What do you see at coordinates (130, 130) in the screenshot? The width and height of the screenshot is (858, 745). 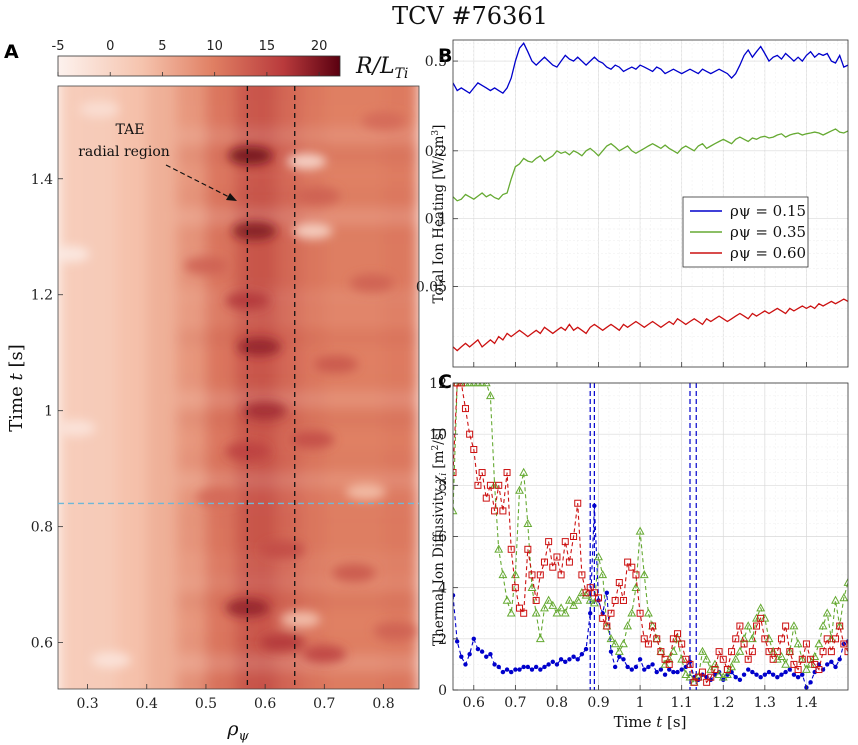 I see `annotation-tae: TAE` at bounding box center [130, 130].